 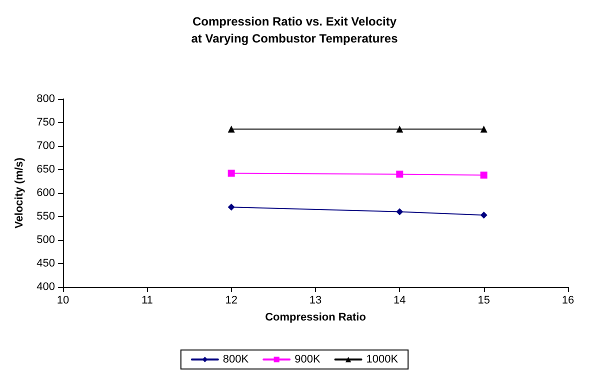 I want to click on x-tick-label: 12, so click(x=231, y=300).